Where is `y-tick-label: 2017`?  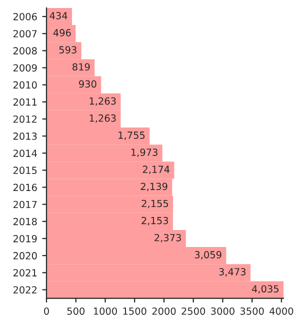
y-tick-label: 2017 is located at coordinates (25, 204).